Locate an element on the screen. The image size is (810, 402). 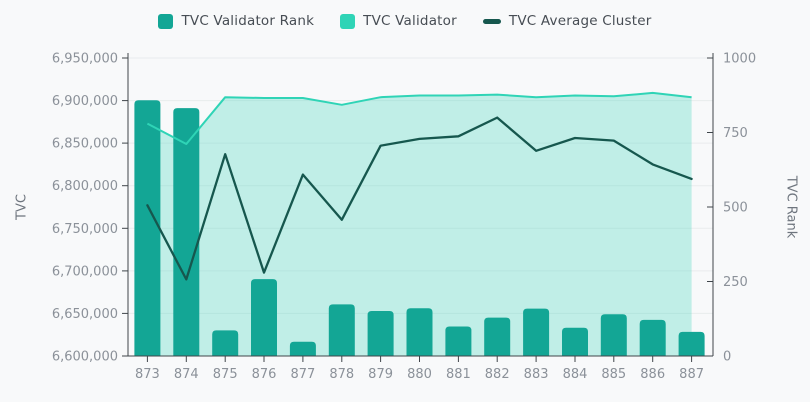
x-axis-label: 878 is located at coordinates (341, 374).